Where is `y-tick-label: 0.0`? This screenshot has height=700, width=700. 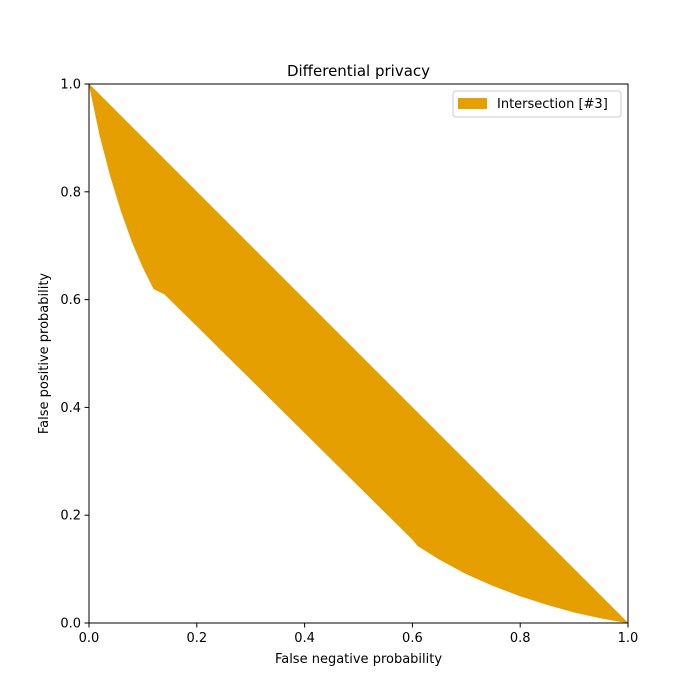 y-tick-label: 0.0 is located at coordinates (70, 624).